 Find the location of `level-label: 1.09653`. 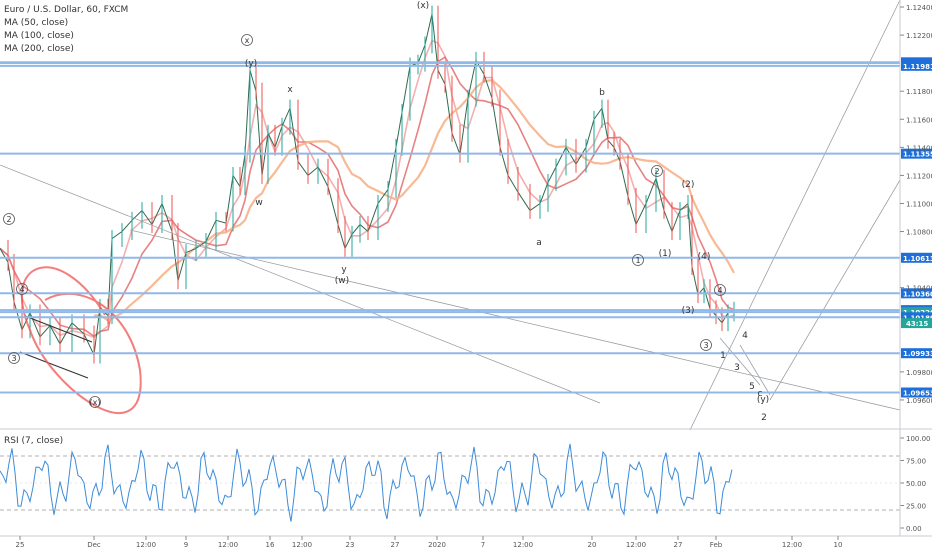

level-label: 1.09653 is located at coordinates (917, 393).